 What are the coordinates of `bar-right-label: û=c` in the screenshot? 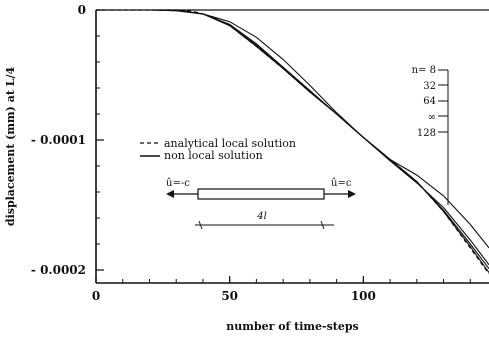 It's located at (341, 183).